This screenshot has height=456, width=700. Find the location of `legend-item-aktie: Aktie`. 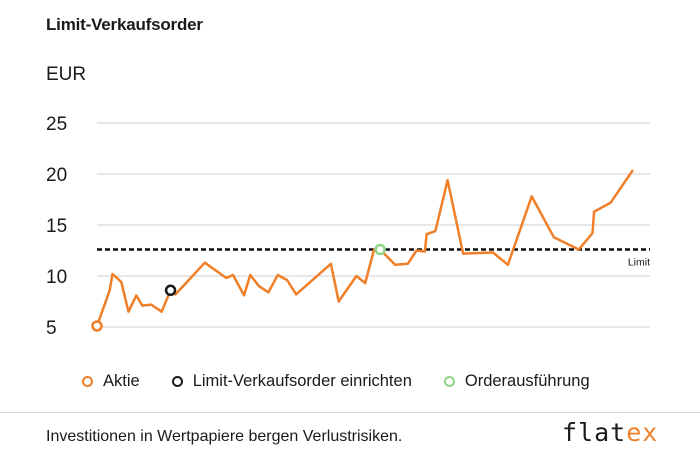

legend-item-aktie: Aktie is located at coordinates (111, 381).